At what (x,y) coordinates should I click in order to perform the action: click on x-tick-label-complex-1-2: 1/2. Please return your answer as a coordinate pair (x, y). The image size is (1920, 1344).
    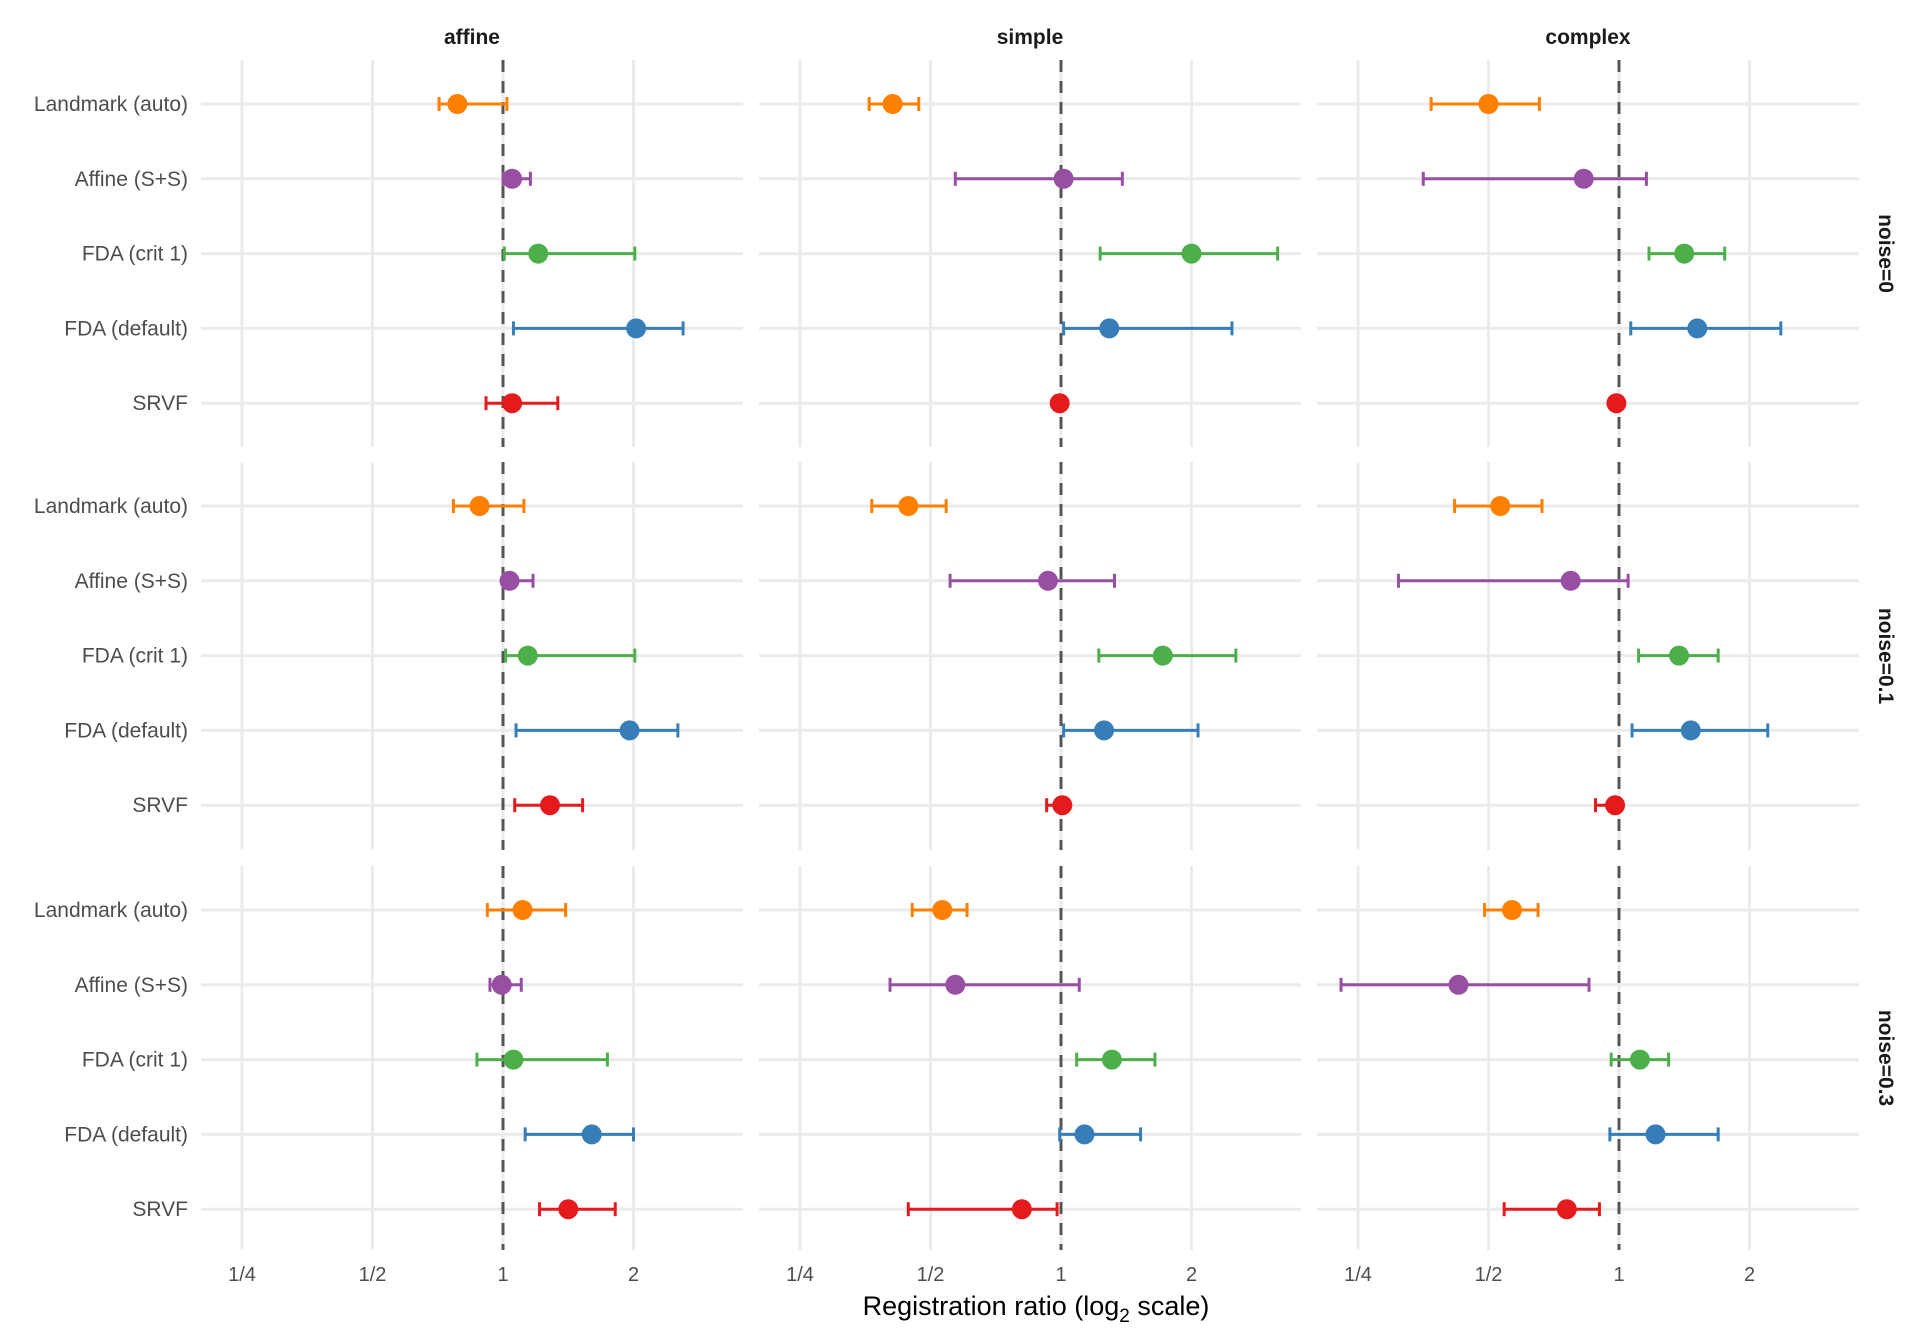
    Looking at the image, I should click on (1489, 1275).